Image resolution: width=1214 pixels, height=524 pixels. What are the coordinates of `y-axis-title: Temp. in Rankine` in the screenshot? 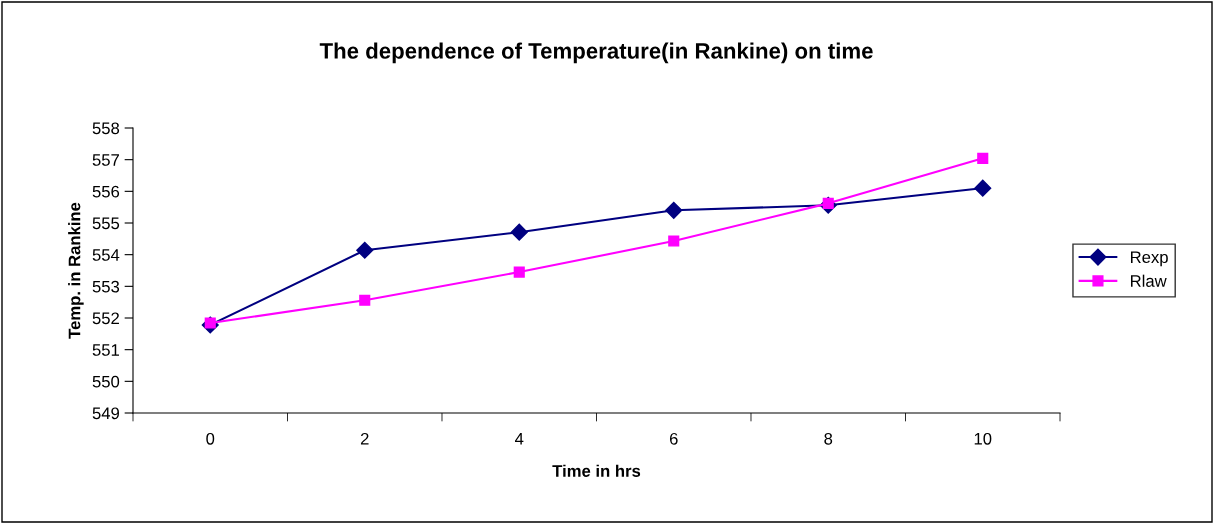 It's located at (76, 270).